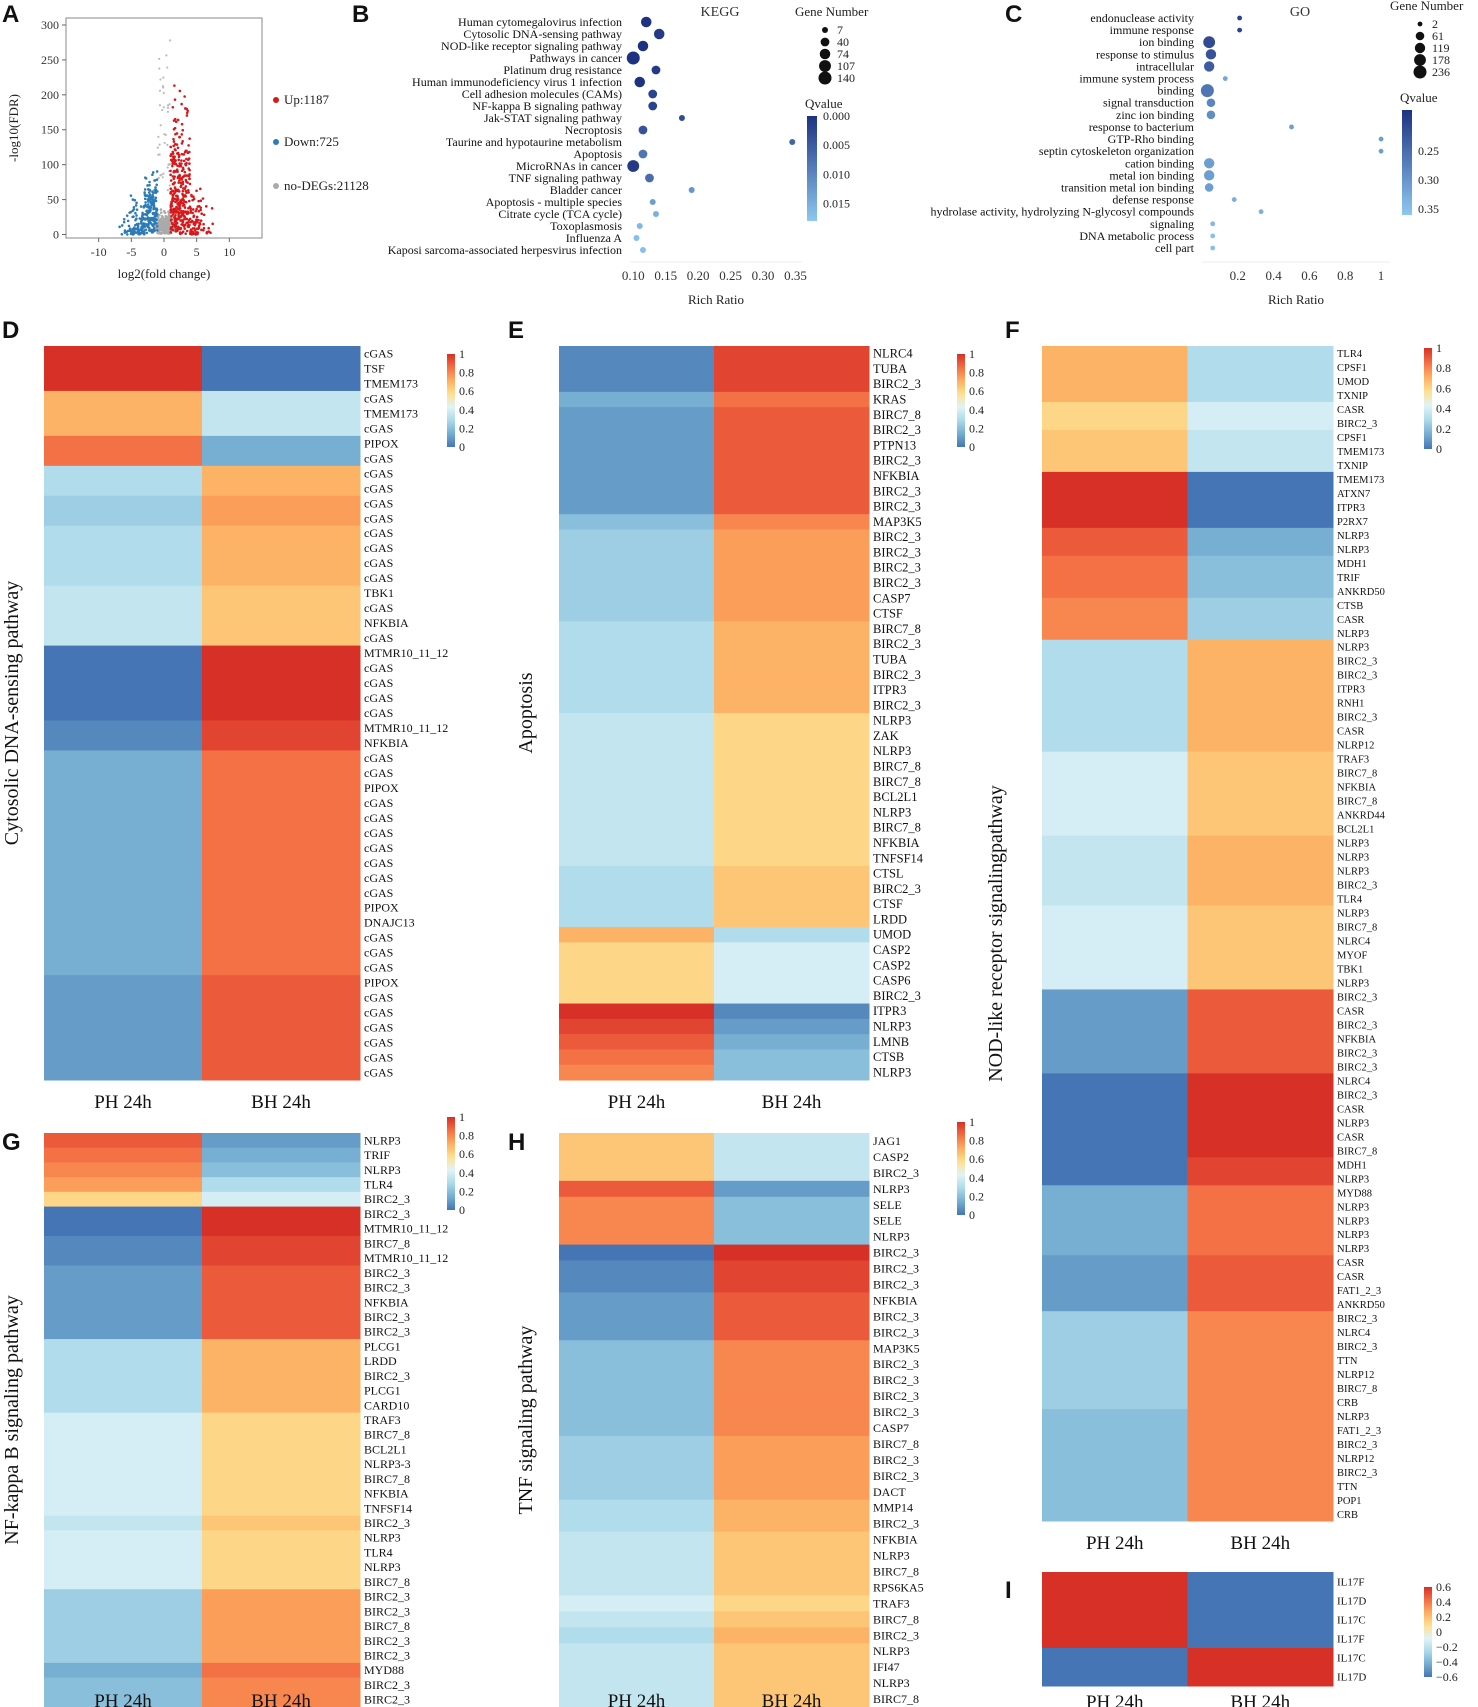  Describe the element at coordinates (898, 858) in the screenshot. I see `row-label: TNFSF14` at that location.